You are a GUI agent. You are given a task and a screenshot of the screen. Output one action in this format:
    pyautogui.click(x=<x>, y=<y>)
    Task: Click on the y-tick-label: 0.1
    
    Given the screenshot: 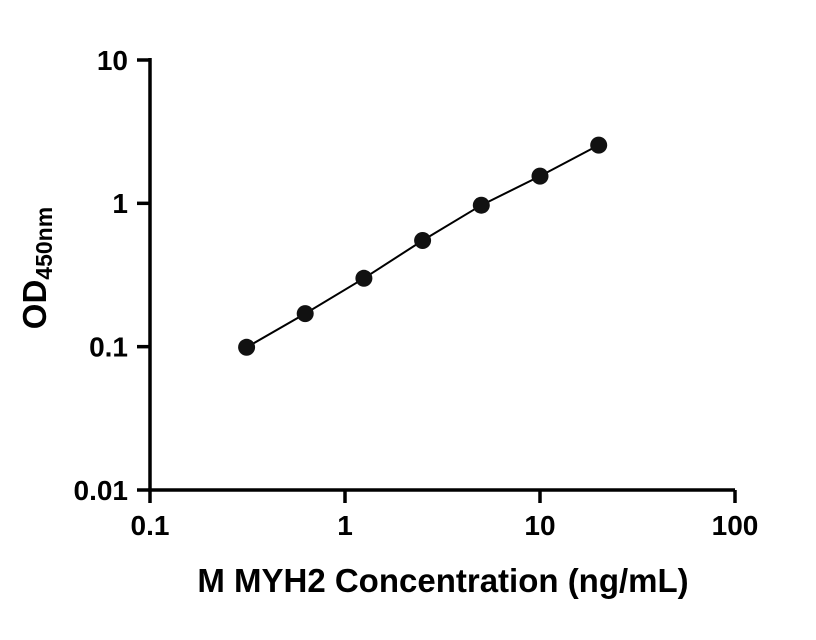 What is the action you would take?
    pyautogui.click(x=108, y=346)
    